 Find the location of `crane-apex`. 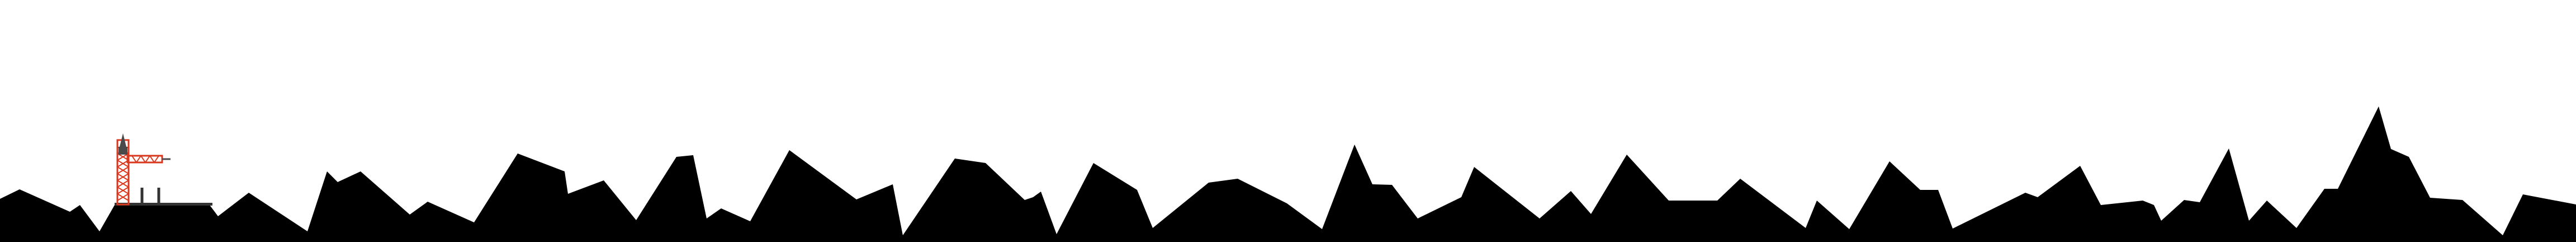

crane-apex is located at coordinates (123, 140).